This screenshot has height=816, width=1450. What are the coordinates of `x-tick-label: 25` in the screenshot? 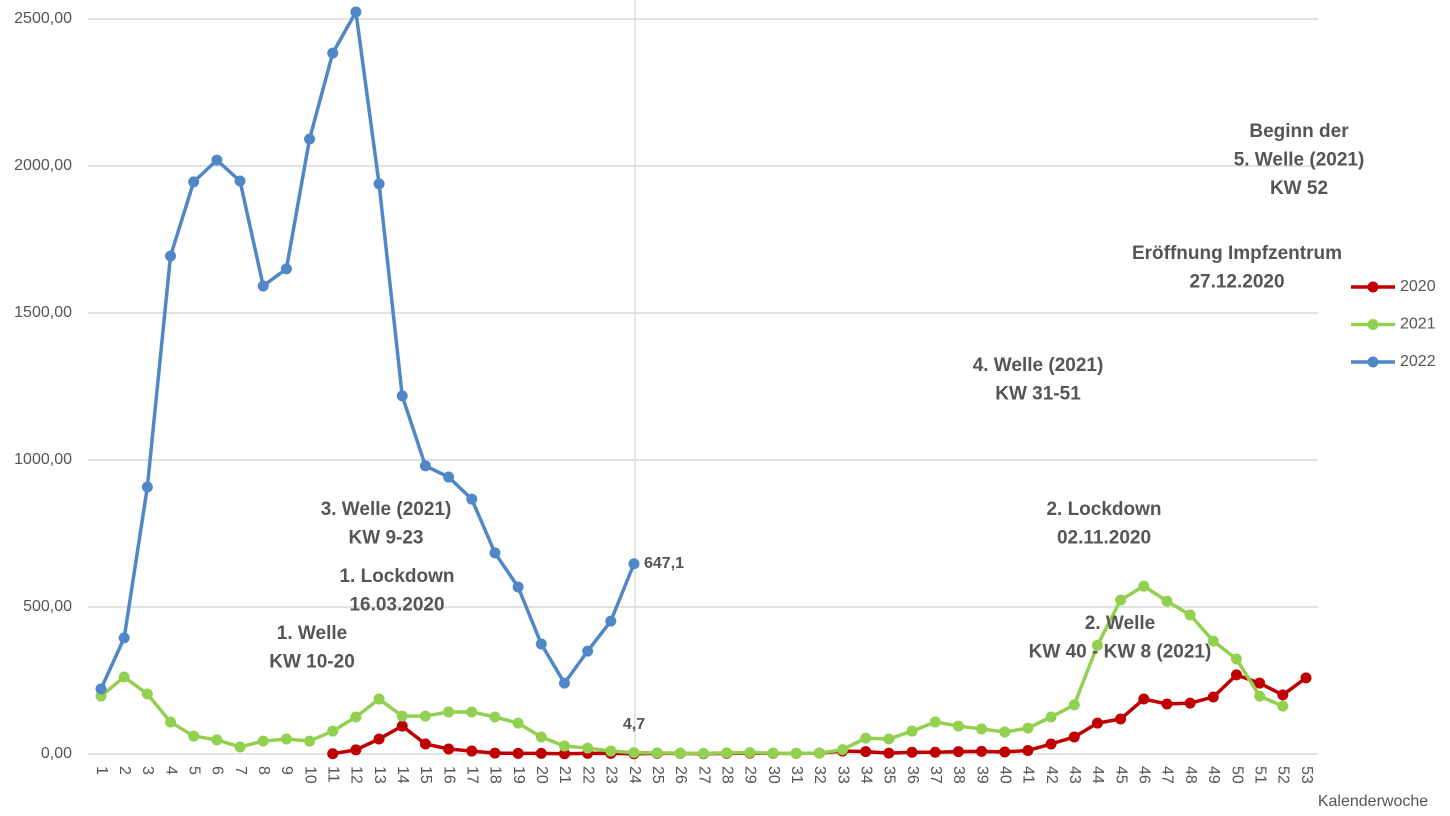 It's located at (657, 775).